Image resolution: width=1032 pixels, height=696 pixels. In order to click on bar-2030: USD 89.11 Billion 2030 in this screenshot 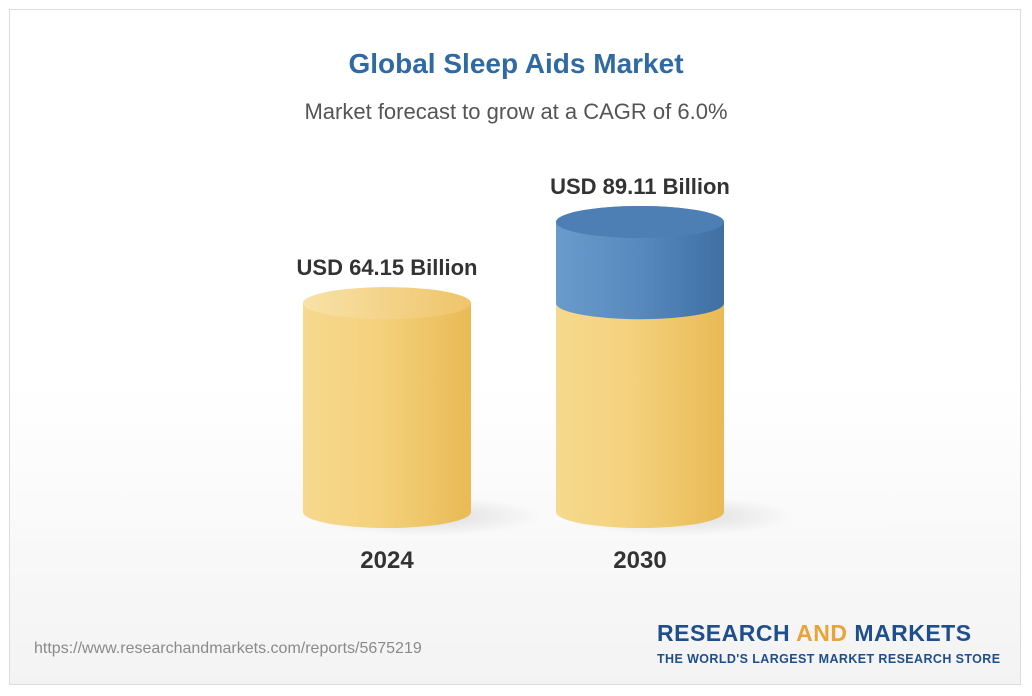, I will do `click(672, 374)`.